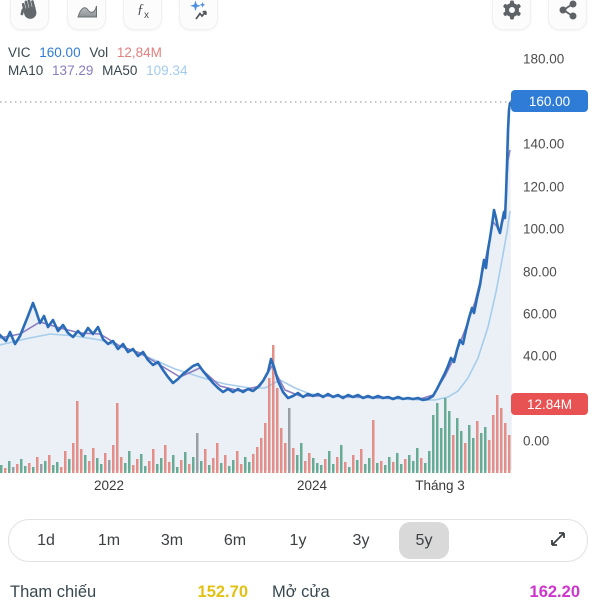  What do you see at coordinates (120, 70) in the screenshot?
I see `ma50-label: MA50` at bounding box center [120, 70].